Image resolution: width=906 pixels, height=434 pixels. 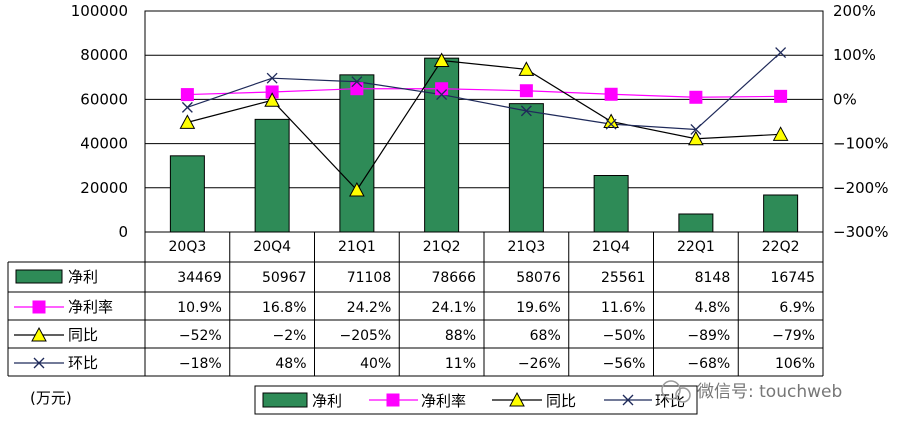 I want to click on row-header: 环比, so click(x=83, y=363).